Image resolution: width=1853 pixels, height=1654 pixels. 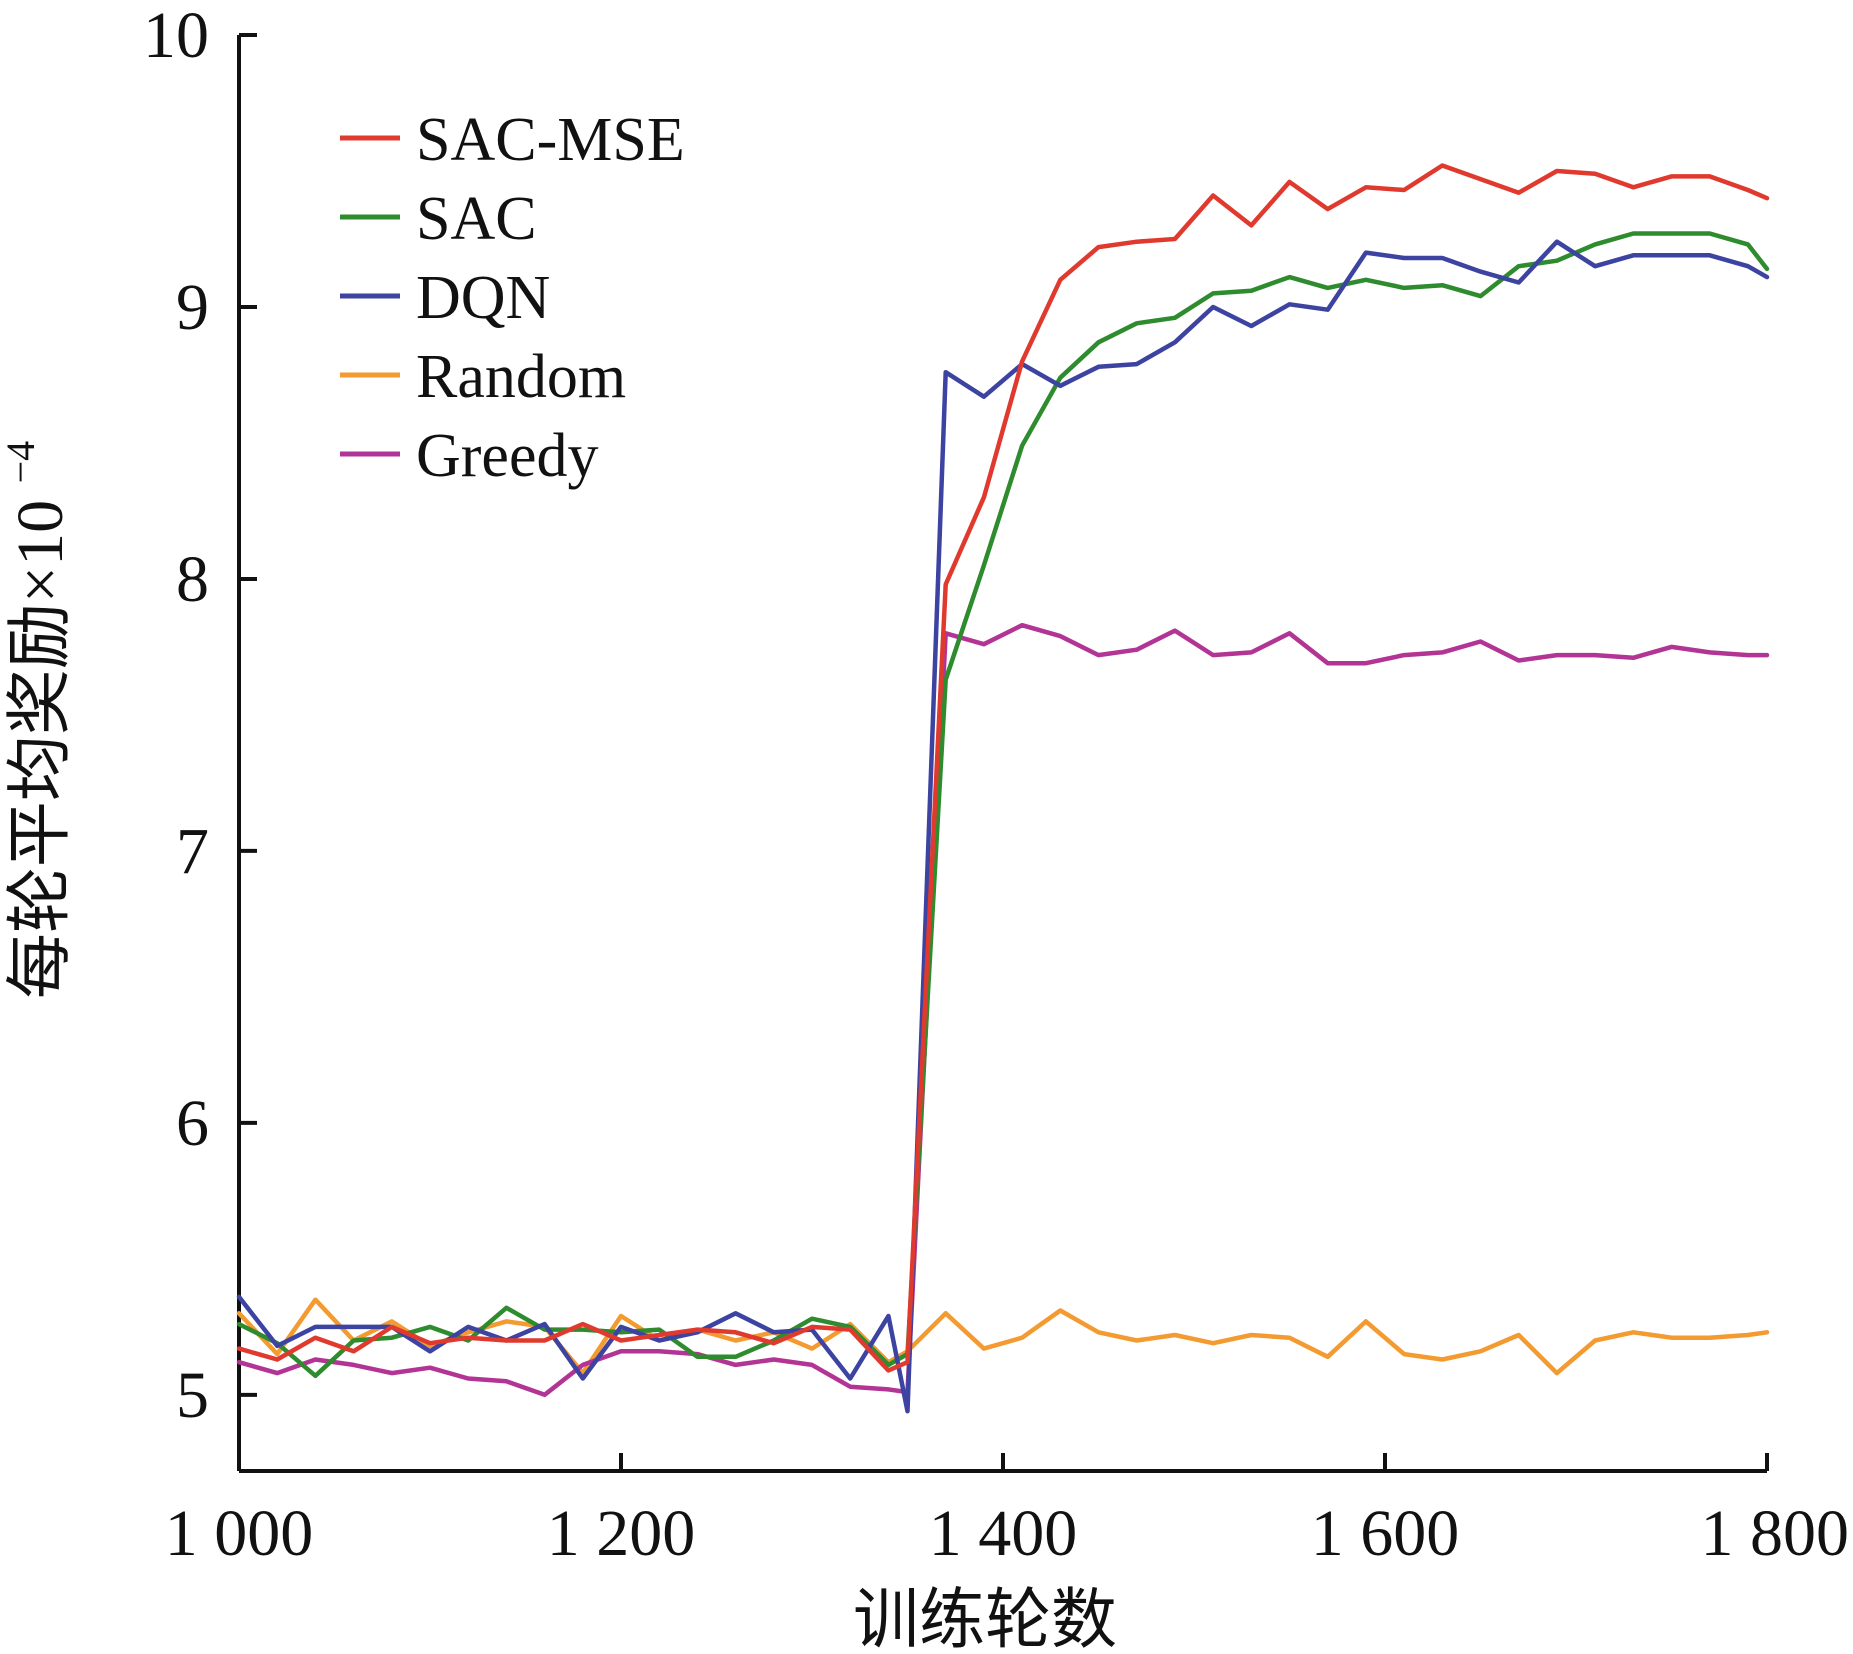 What do you see at coordinates (1003, 1533) in the screenshot?
I see `x-tick-label: 1 400` at bounding box center [1003, 1533].